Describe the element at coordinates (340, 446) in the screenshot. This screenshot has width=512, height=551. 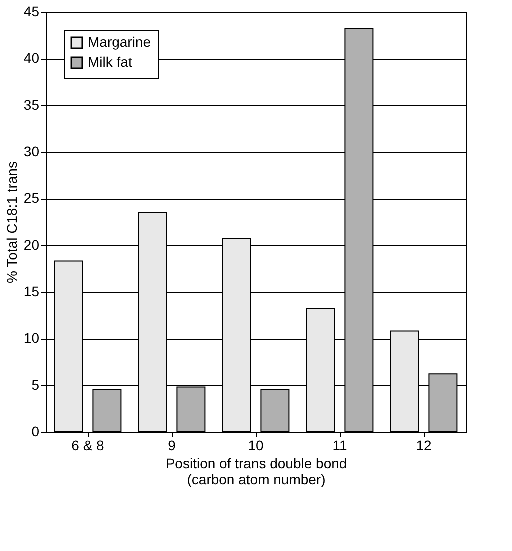
I see `x-tick-label: 11` at that location.